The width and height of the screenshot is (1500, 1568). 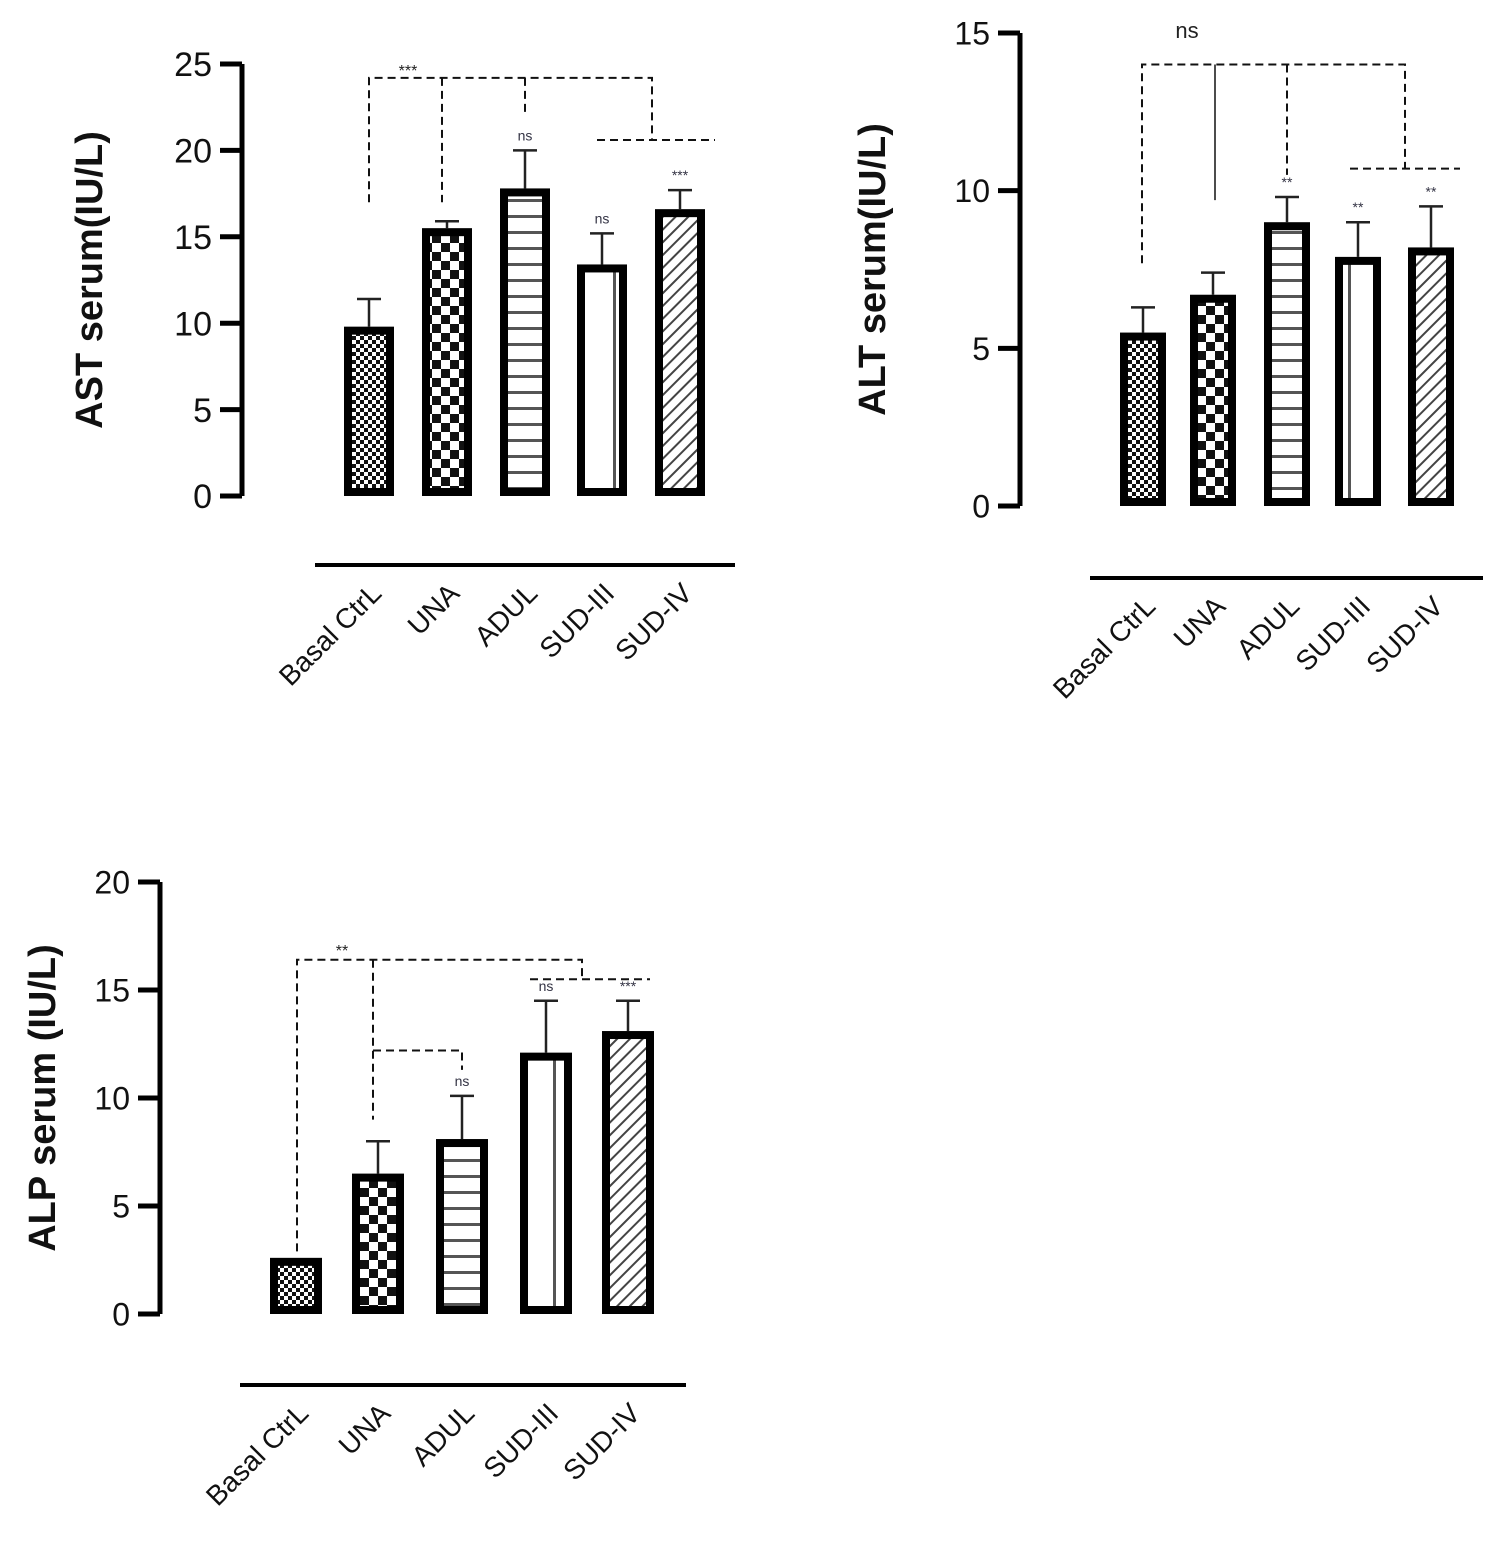 I want to click on y-axis-label: ALP serum (IU/L), so click(x=43, y=1098).